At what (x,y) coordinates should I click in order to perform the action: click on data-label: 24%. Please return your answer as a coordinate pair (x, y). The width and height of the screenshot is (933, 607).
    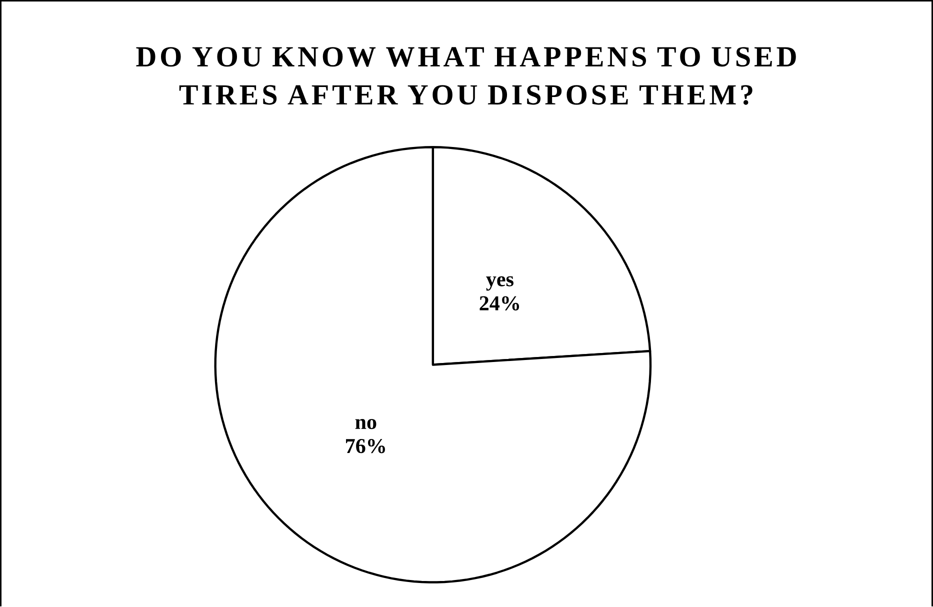
    Looking at the image, I should click on (500, 303).